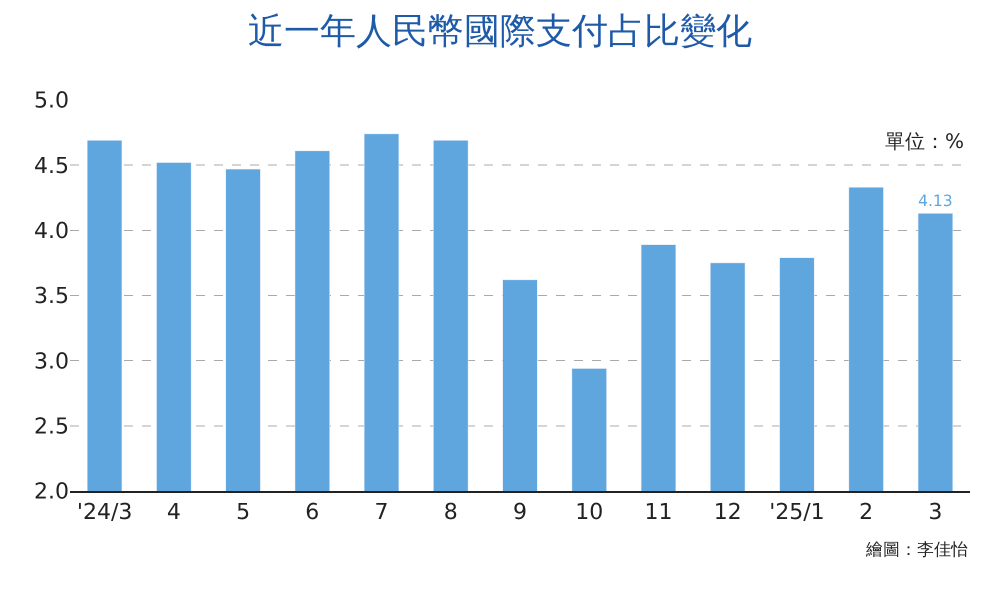 The width and height of the screenshot is (1000, 591). What do you see at coordinates (104, 513) in the screenshot?
I see `x-tick-label: '24/3` at bounding box center [104, 513].